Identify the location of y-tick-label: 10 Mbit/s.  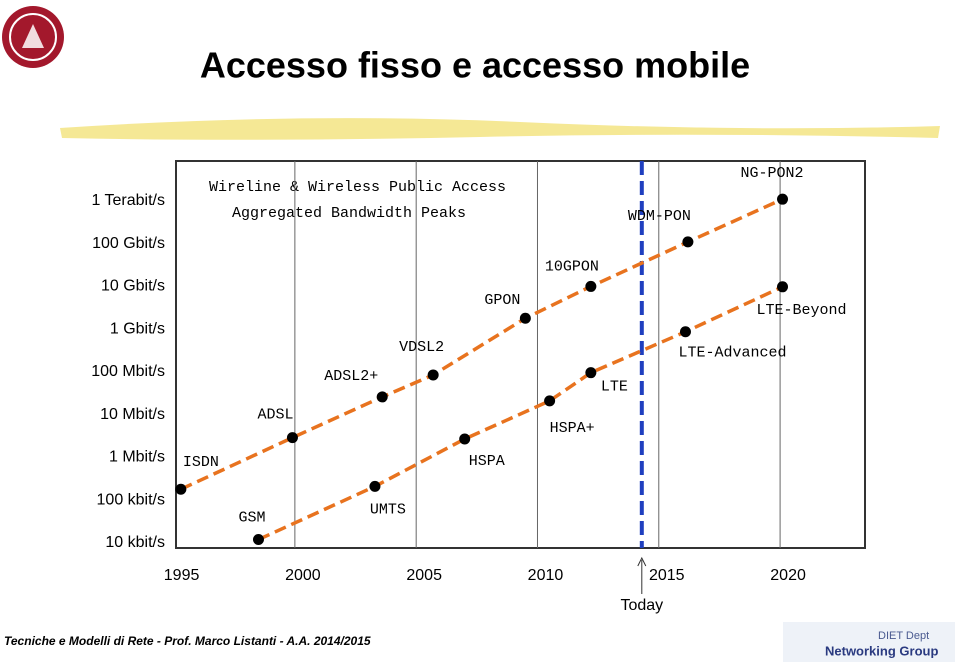
(132, 414).